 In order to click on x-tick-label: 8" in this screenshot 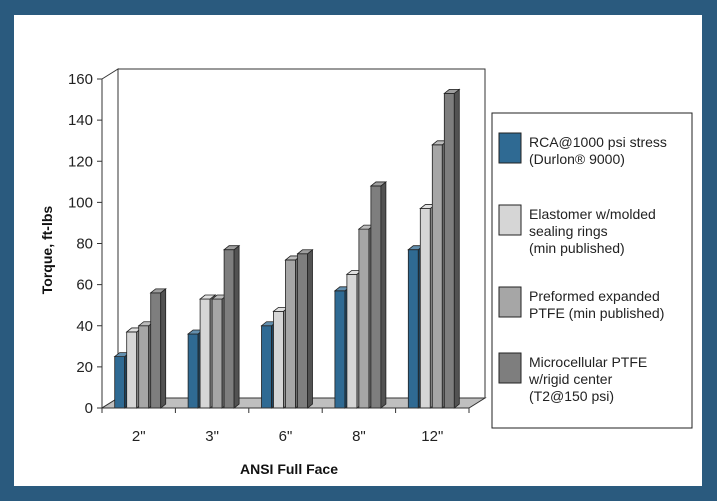, I will do `click(359, 436)`.